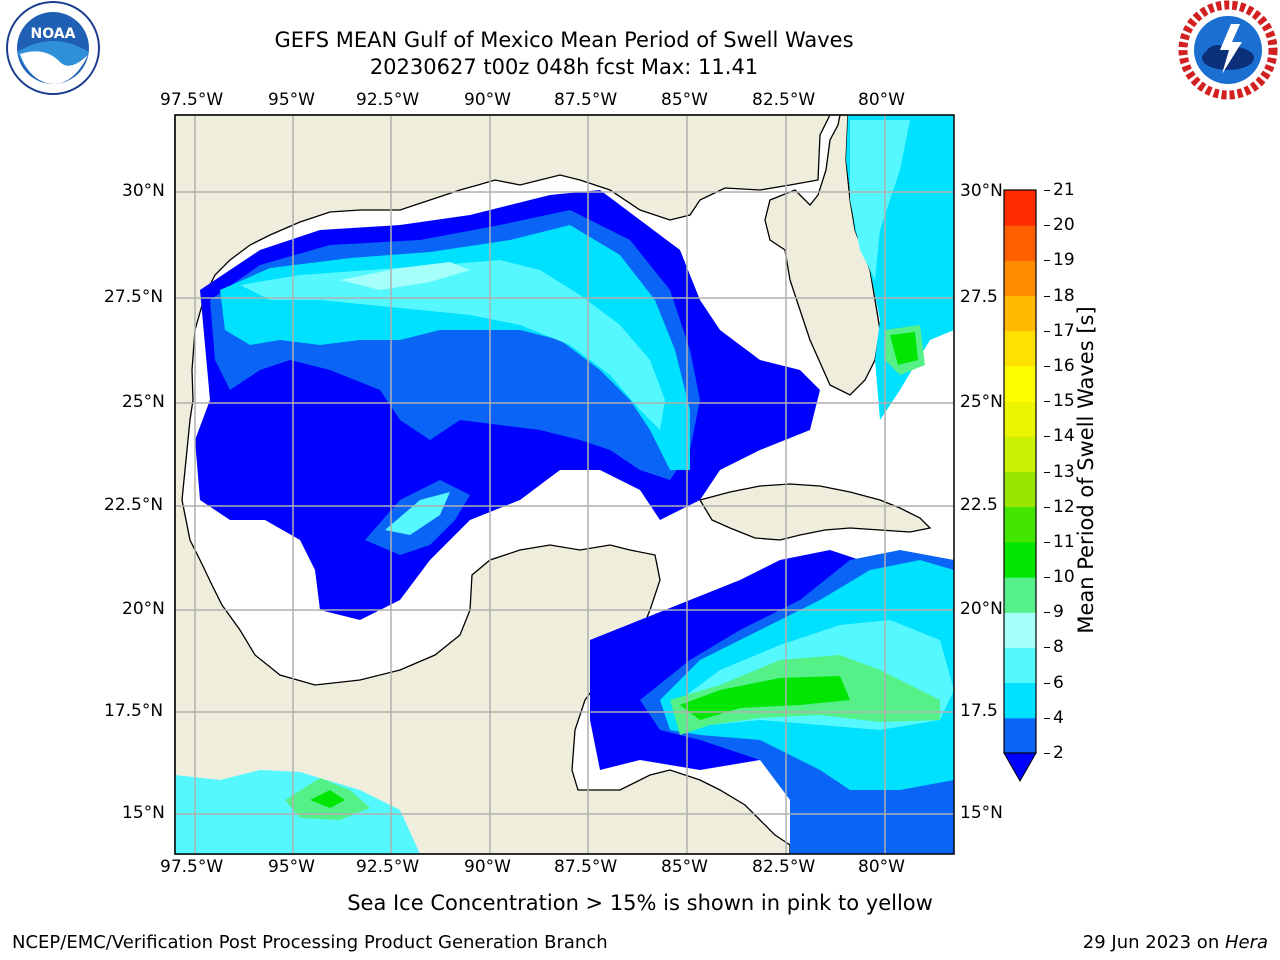 Image resolution: width=1280 pixels, height=960 pixels. What do you see at coordinates (1020, 767) in the screenshot?
I see `colorbar-under-triangle` at bounding box center [1020, 767].